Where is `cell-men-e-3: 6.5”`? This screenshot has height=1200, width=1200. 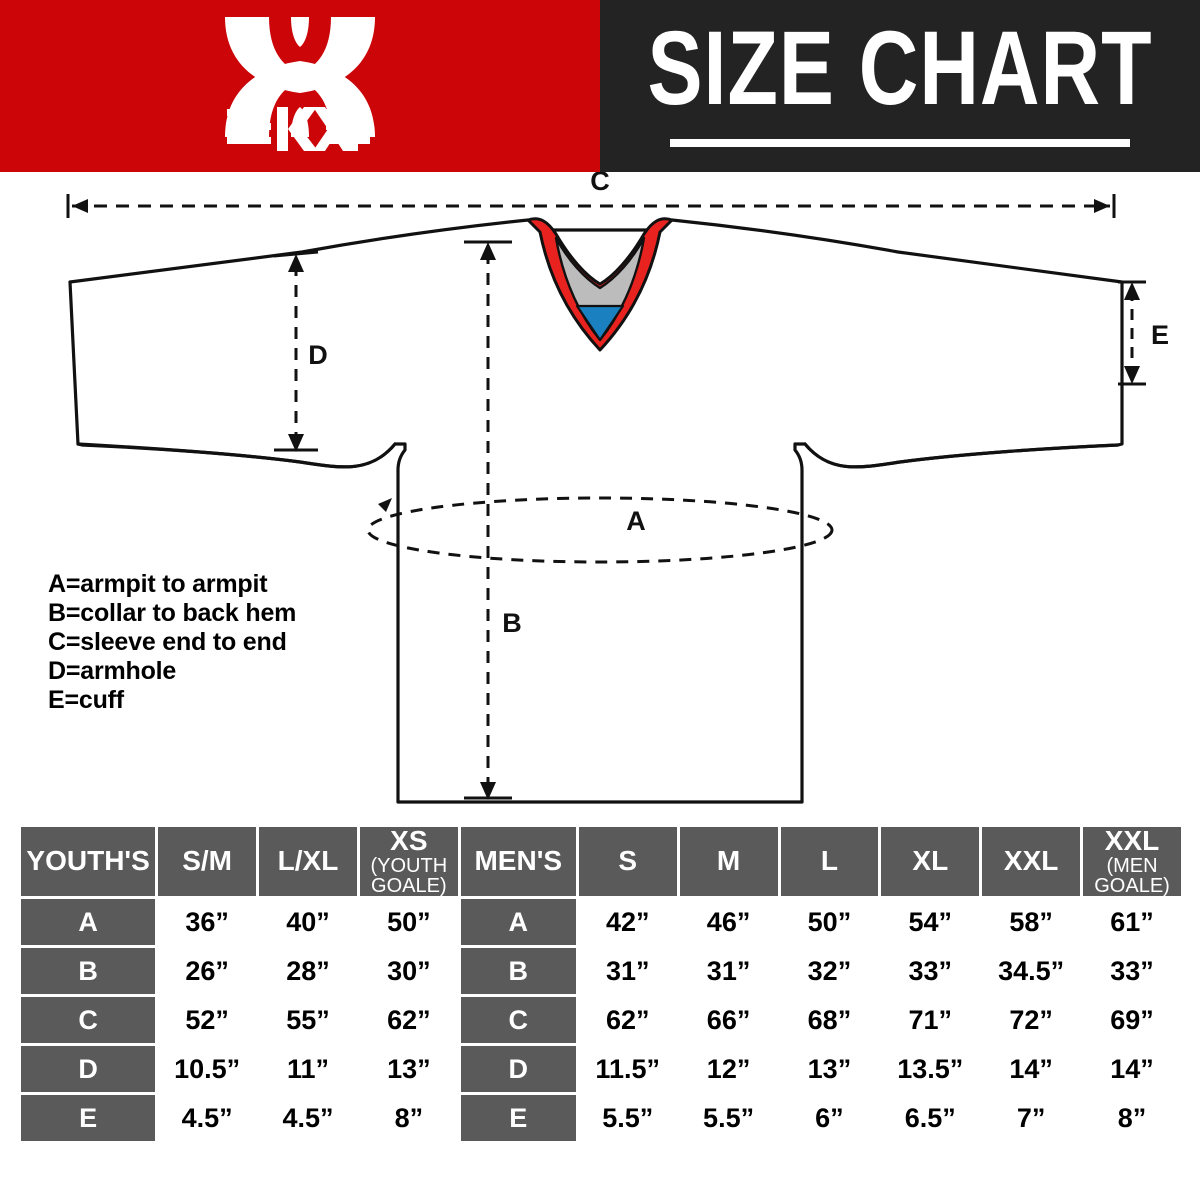 cell-men-e-3: 6.5” is located at coordinates (930, 1118).